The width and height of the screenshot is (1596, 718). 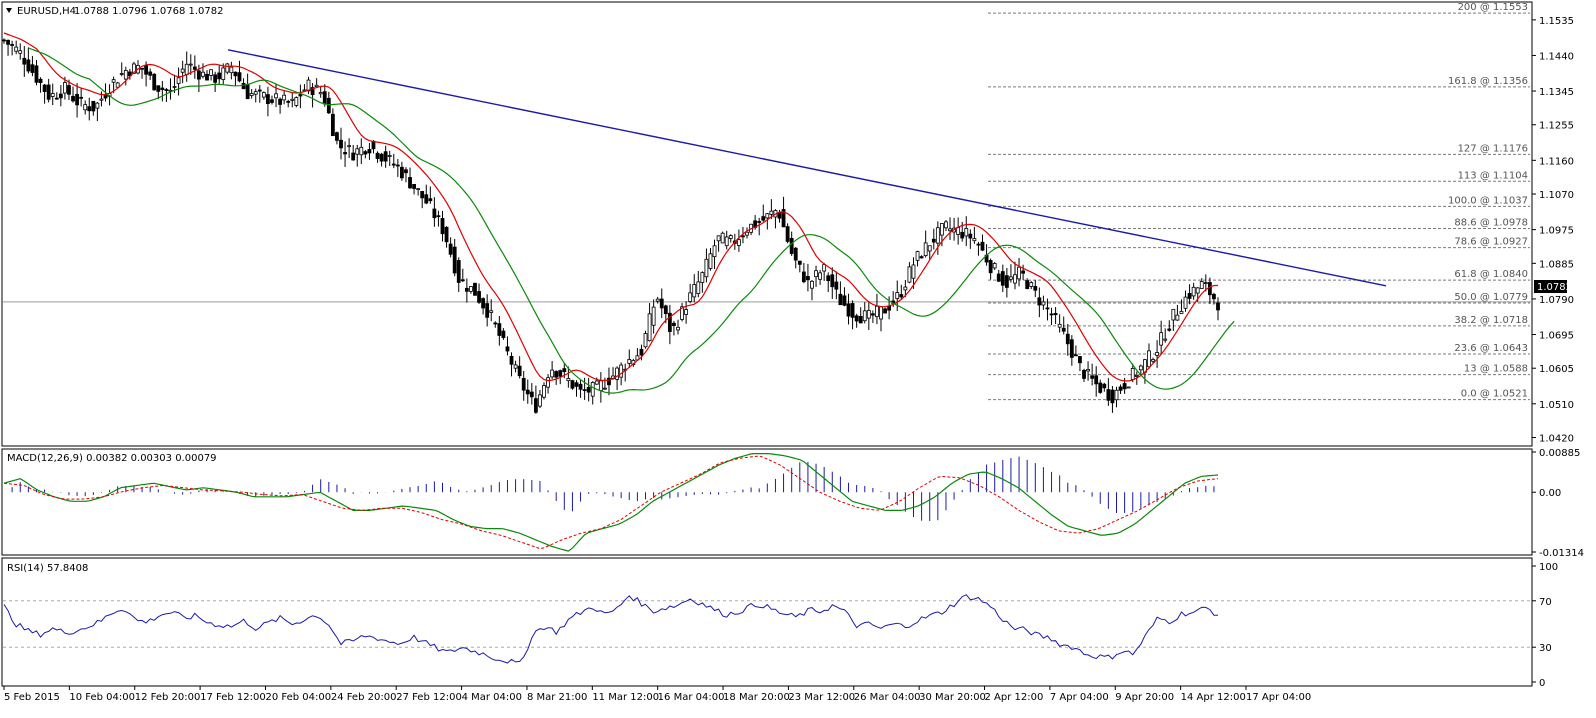 What do you see at coordinates (149, 11) in the screenshot?
I see `chart-ohlc: 1.0788 1.0796 1.0768 1.0782` at bounding box center [149, 11].